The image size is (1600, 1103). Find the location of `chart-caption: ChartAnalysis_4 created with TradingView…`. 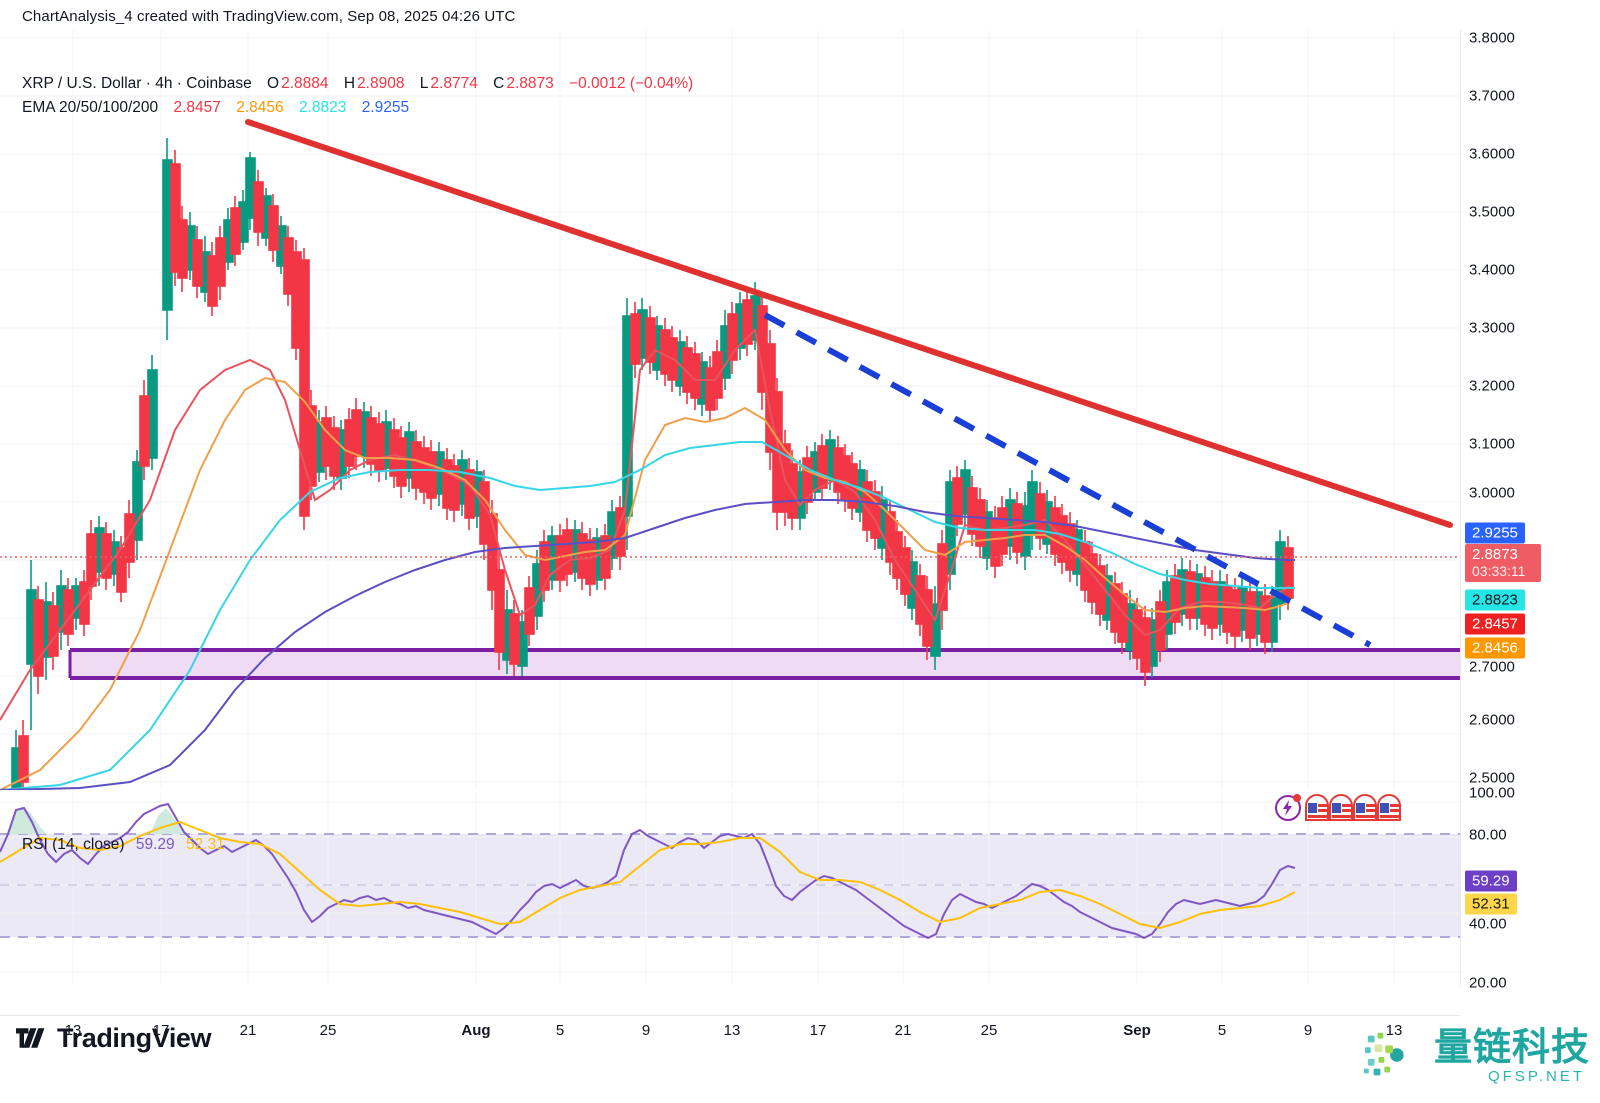

chart-caption: ChartAnalysis_4 created with TradingView… is located at coordinates (269, 16).